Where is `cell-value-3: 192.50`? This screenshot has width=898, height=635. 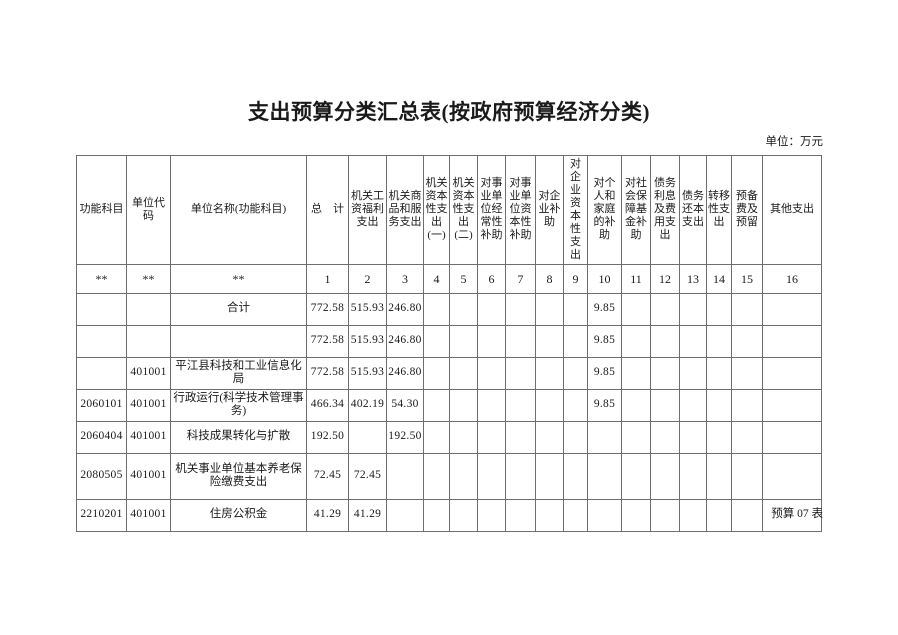
cell-value-3: 192.50 is located at coordinates (327, 437).